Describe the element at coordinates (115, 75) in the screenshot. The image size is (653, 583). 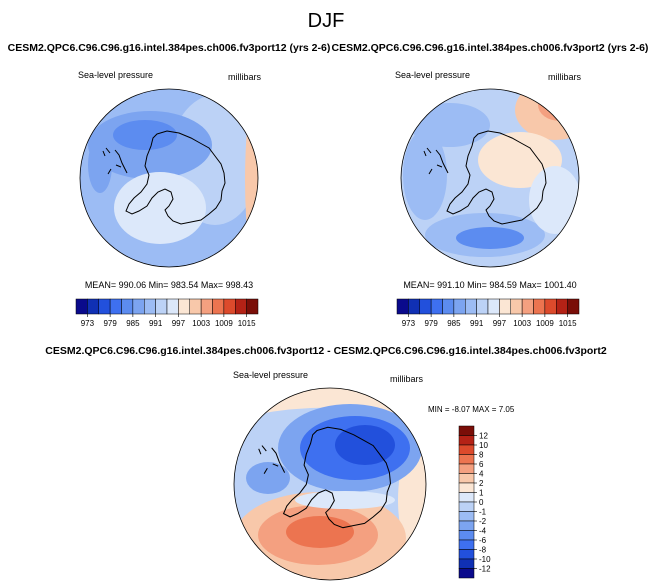
I see `panel-1-left-label: Sea-level pressure` at that location.